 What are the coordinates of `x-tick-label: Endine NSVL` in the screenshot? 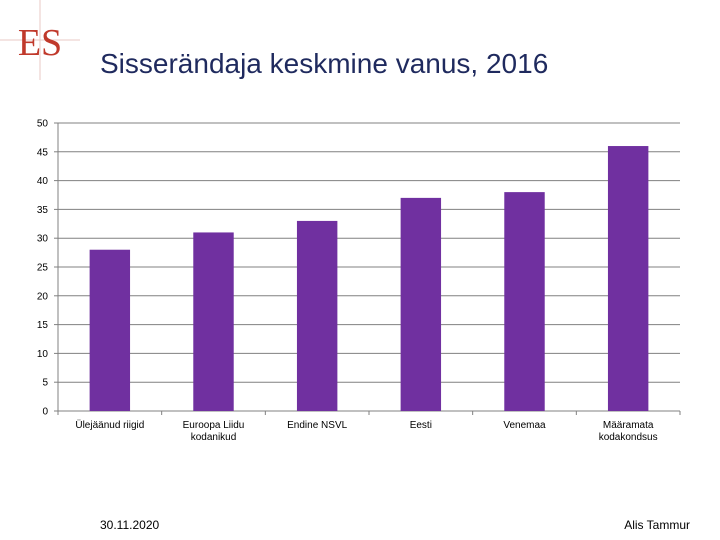 It's located at (317, 425).